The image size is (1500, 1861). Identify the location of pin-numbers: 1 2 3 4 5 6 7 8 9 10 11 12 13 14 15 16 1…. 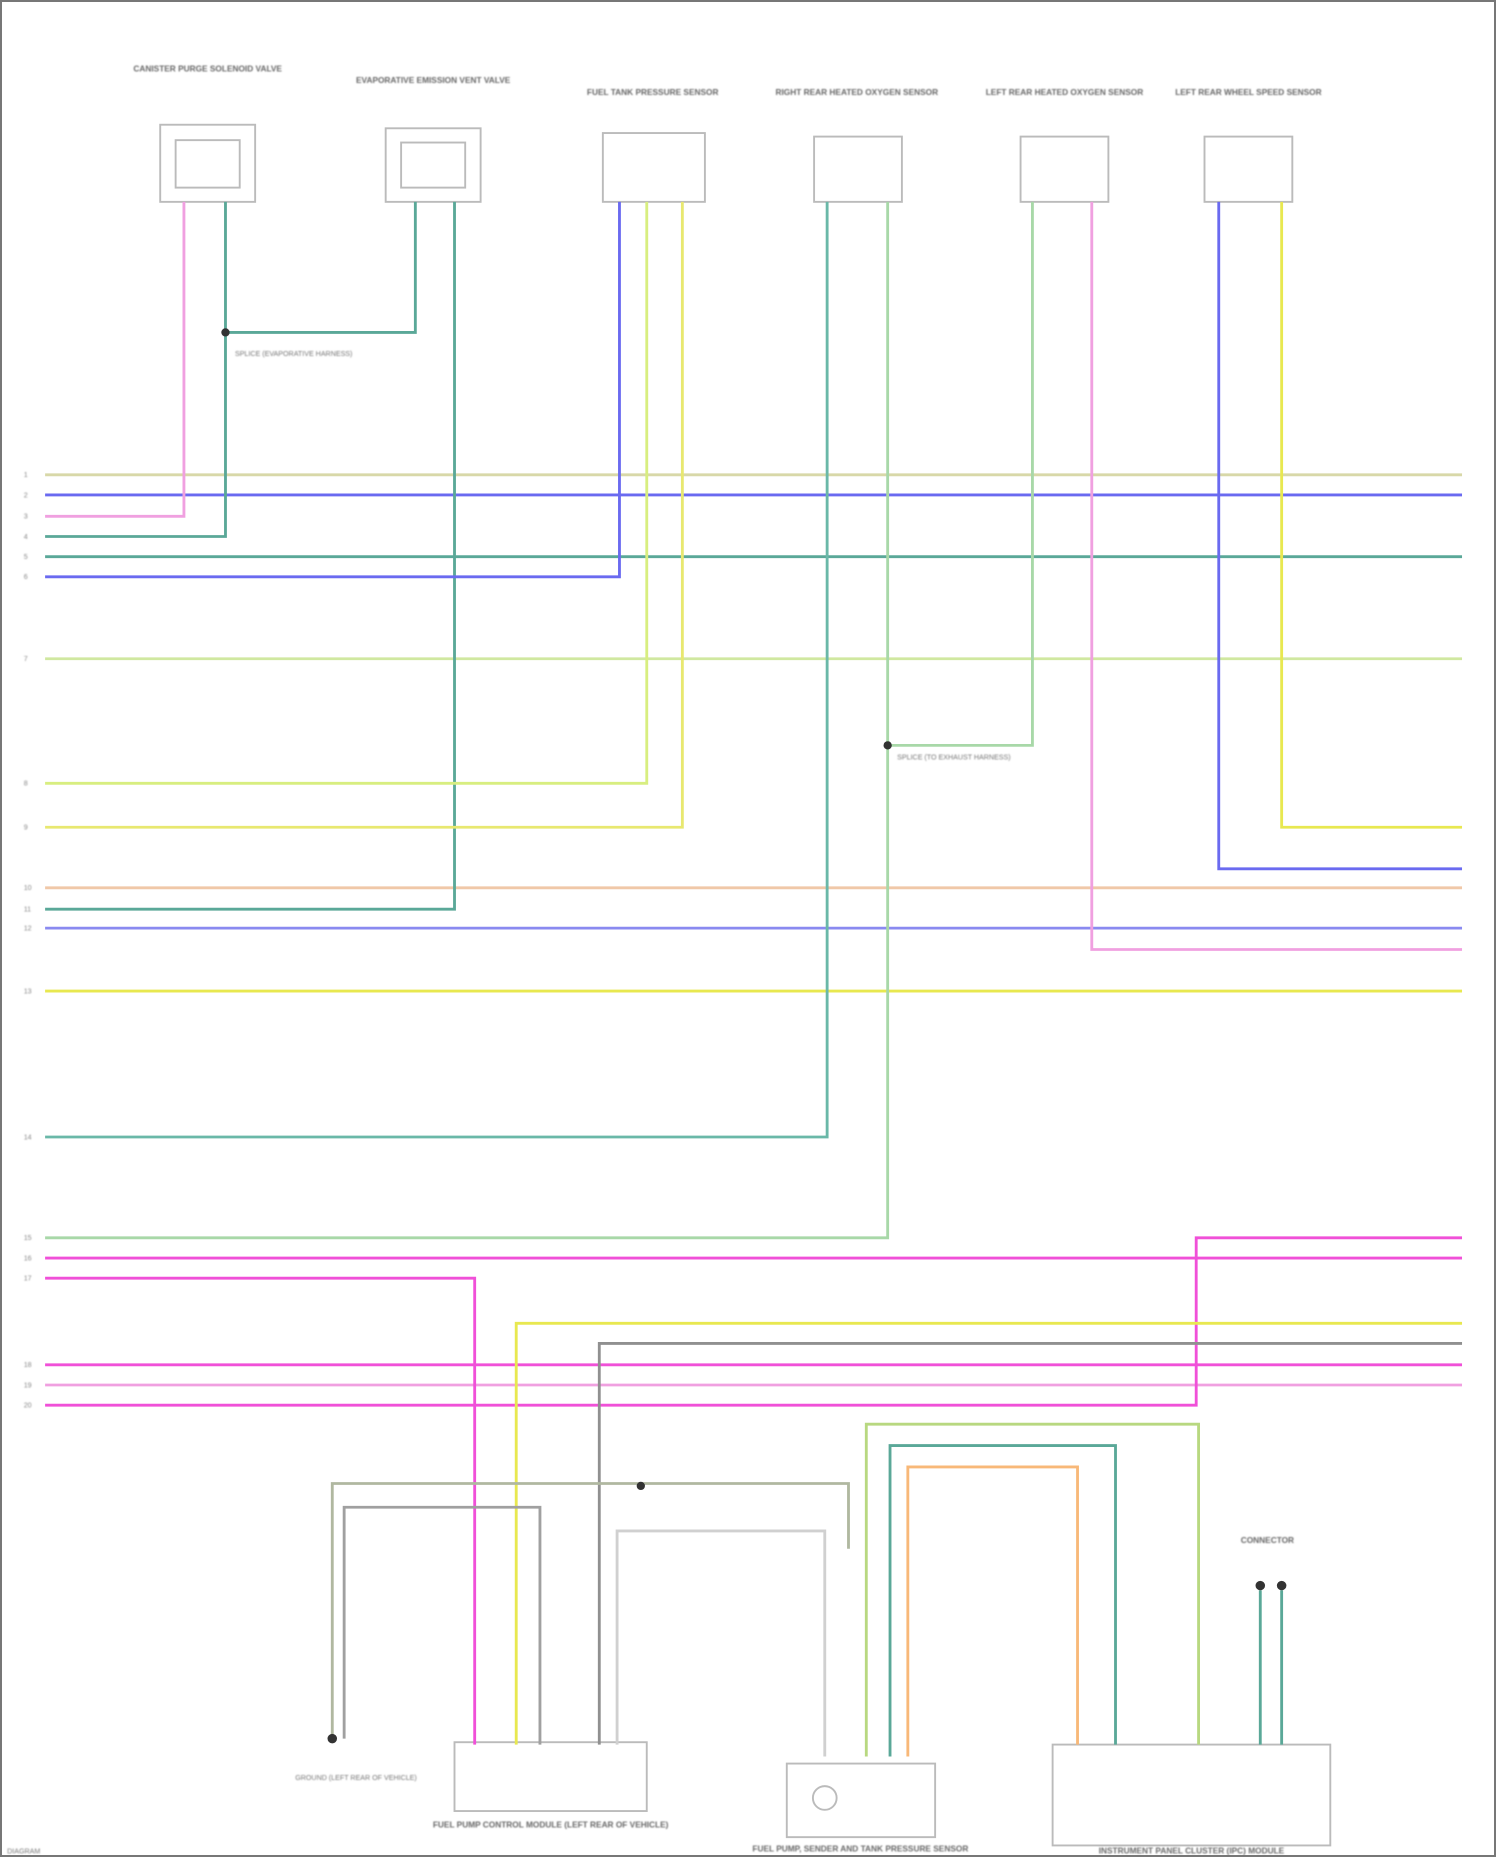
(28, 940).